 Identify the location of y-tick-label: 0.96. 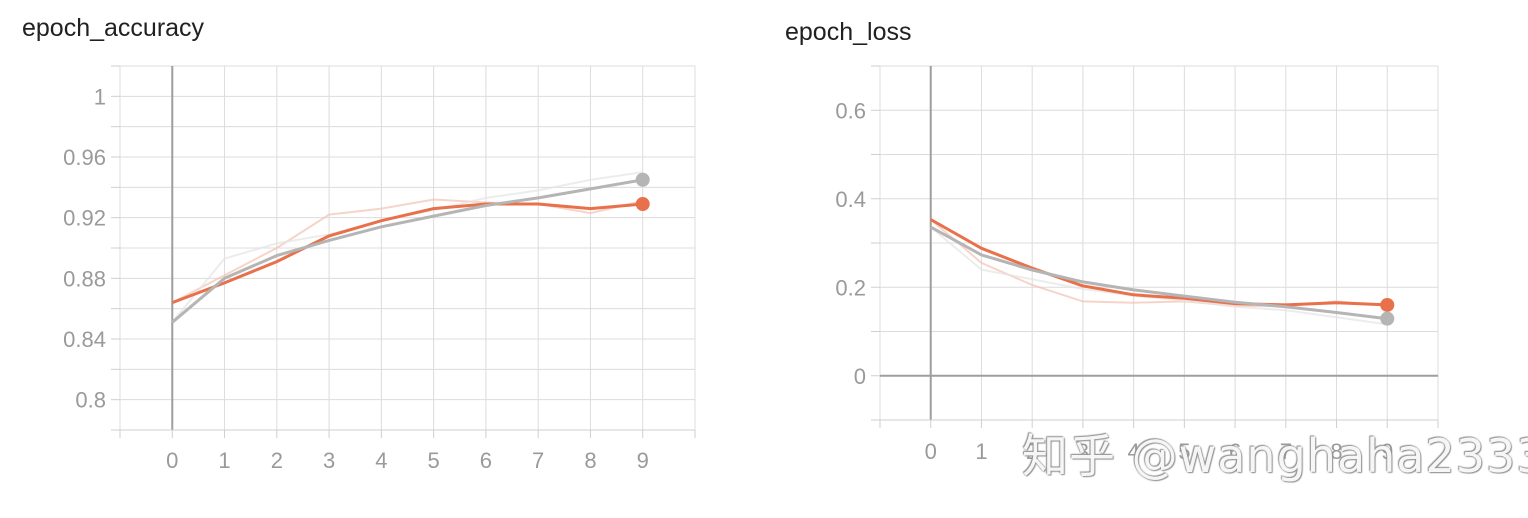
(84, 157).